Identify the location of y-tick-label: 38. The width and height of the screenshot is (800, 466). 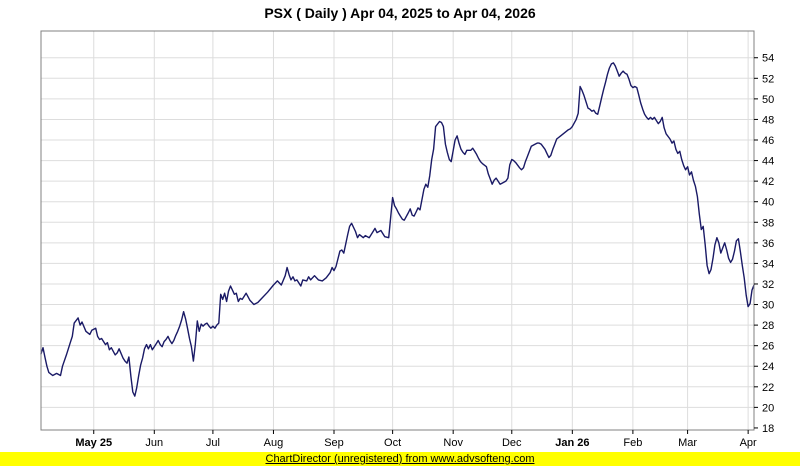
(768, 223).